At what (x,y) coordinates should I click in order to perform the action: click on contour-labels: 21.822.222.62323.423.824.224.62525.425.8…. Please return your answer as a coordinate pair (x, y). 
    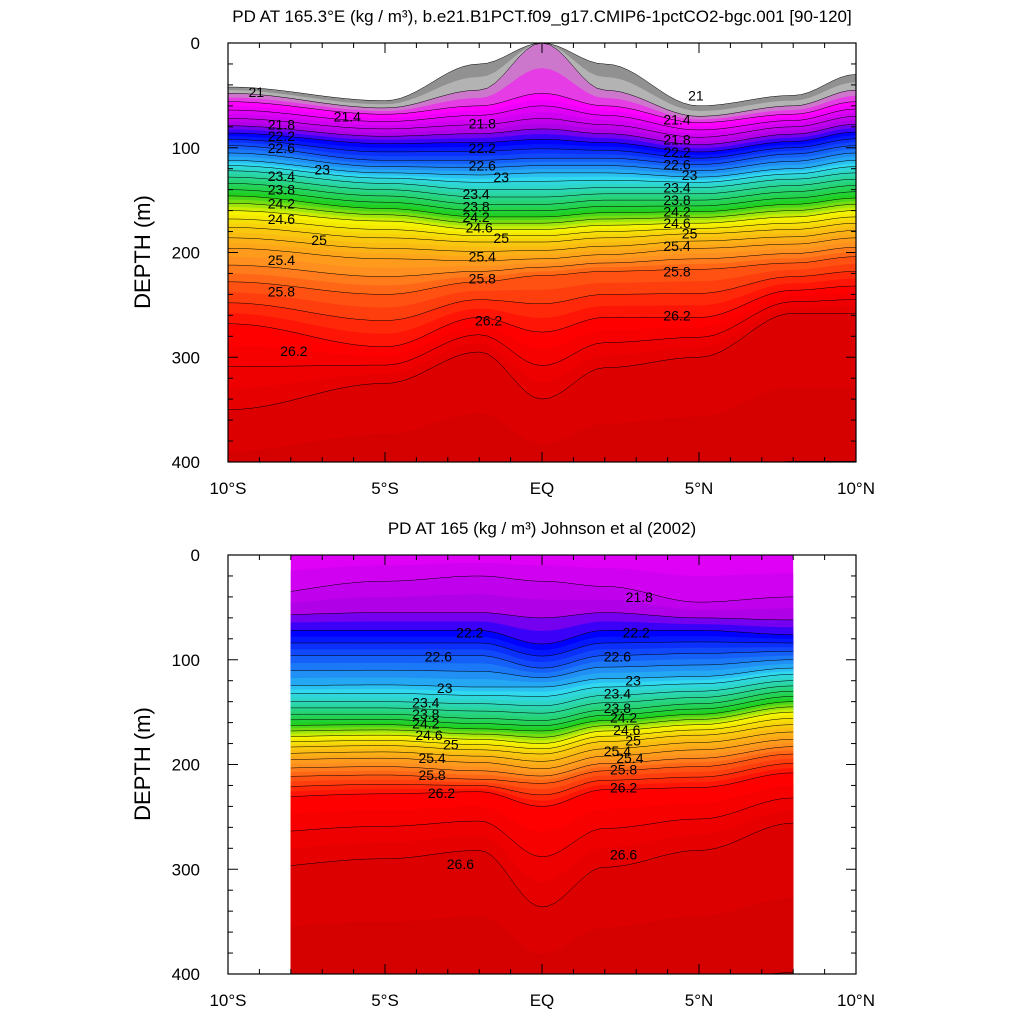
    Looking at the image, I should click on (532, 730).